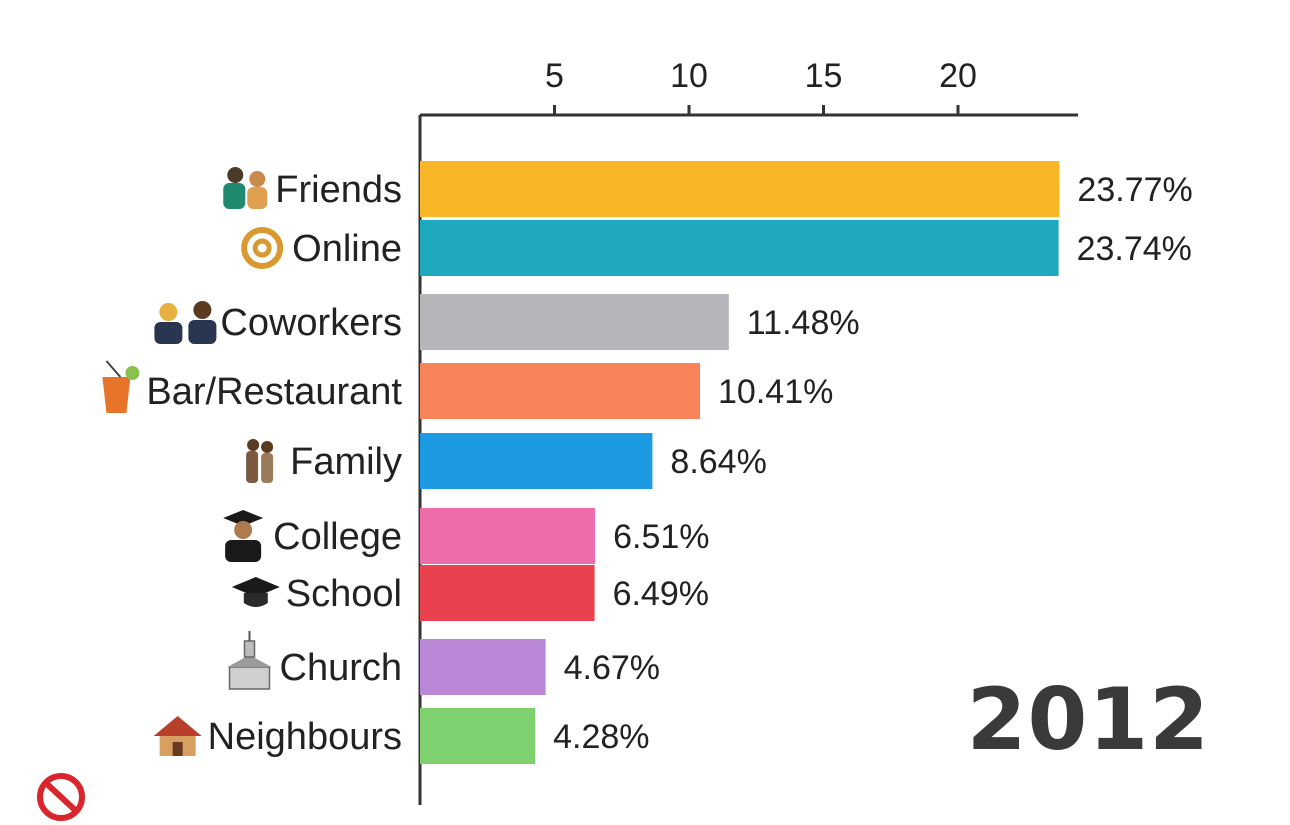 Image resolution: width=1290 pixels, height=825 pixels. Describe the element at coordinates (508, 536) in the screenshot. I see `bar-college` at that location.